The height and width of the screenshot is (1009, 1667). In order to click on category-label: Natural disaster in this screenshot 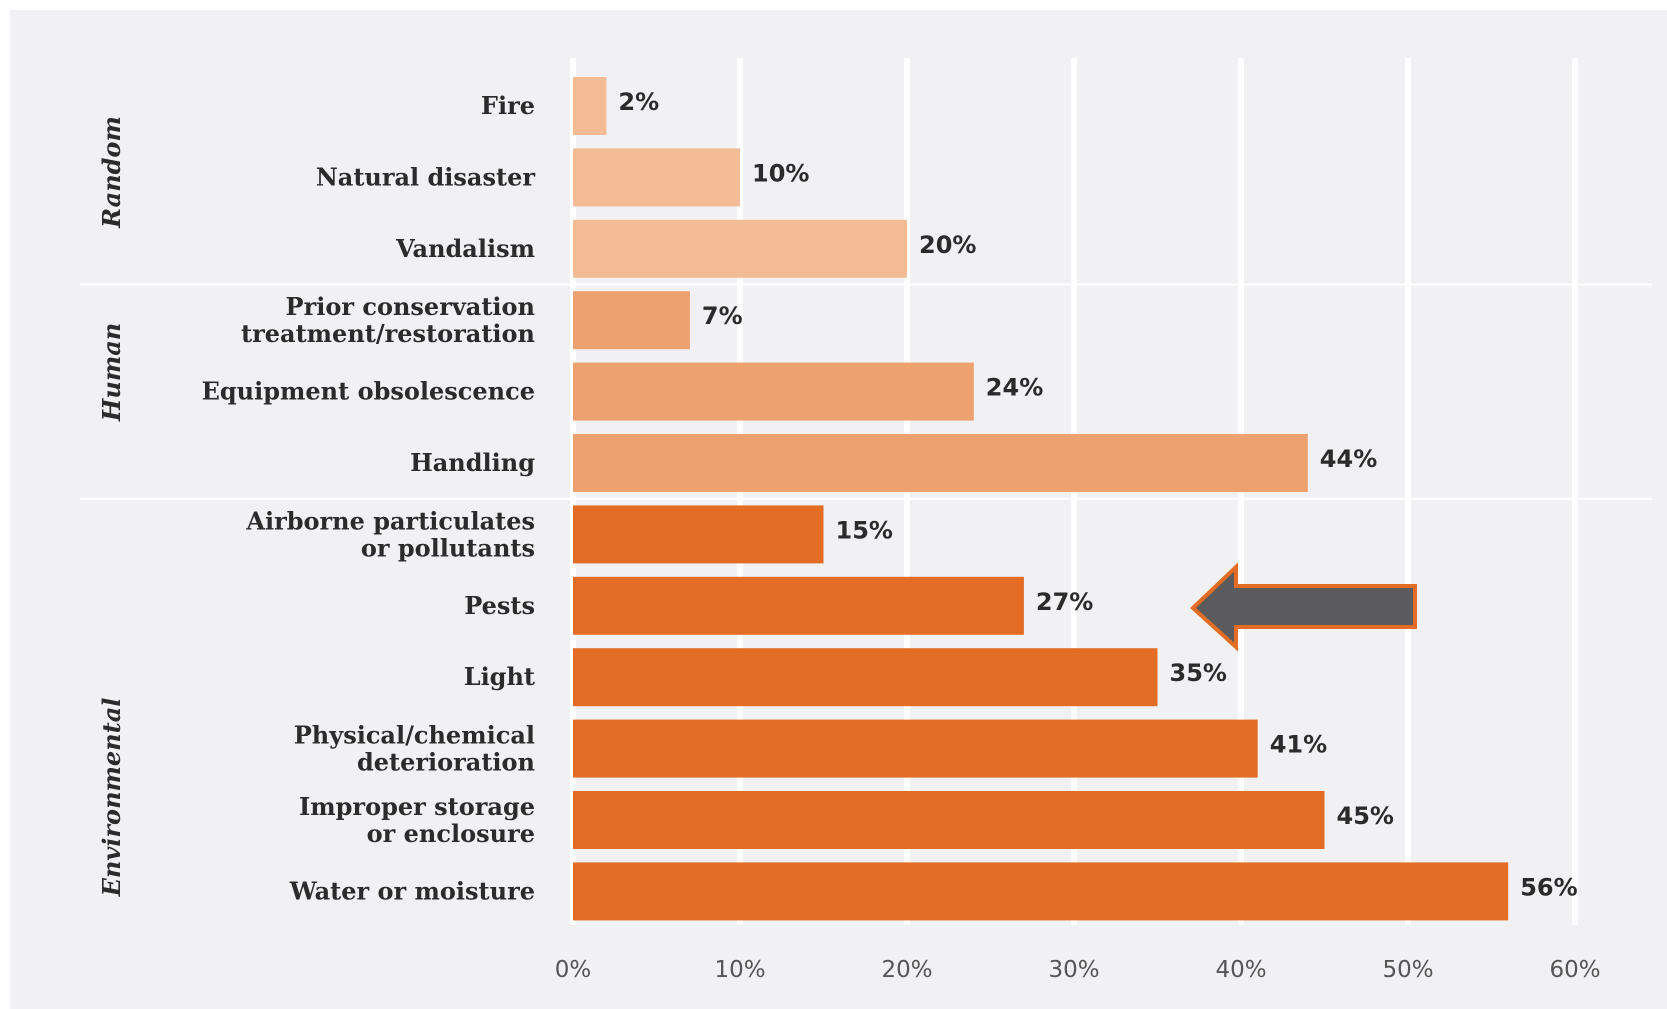, I will do `click(426, 176)`.